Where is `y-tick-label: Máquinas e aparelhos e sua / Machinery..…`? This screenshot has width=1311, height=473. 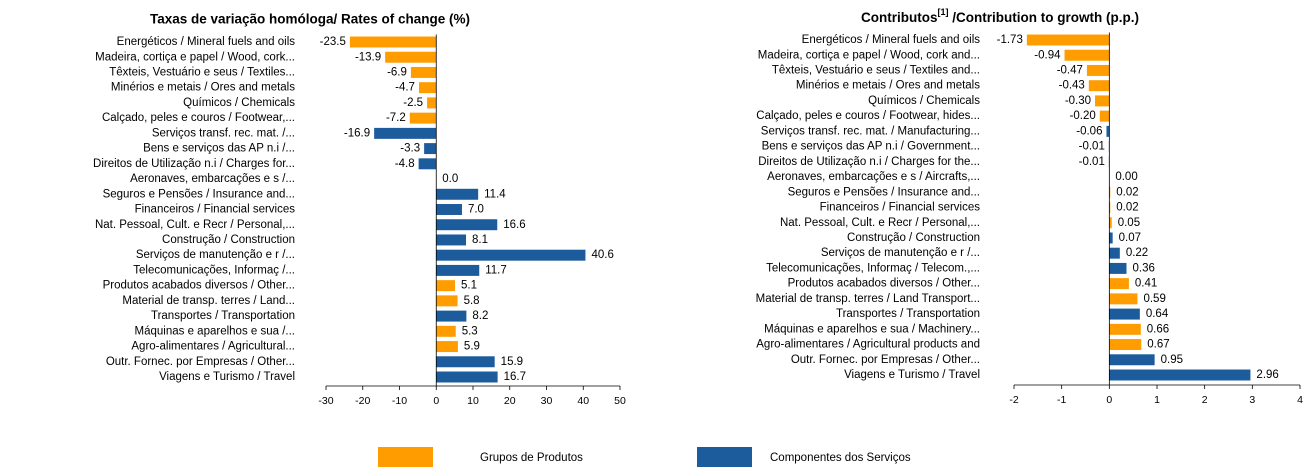
y-tick-label: Máquinas e aparelhos e sua / Machinery..… is located at coordinates (872, 329).